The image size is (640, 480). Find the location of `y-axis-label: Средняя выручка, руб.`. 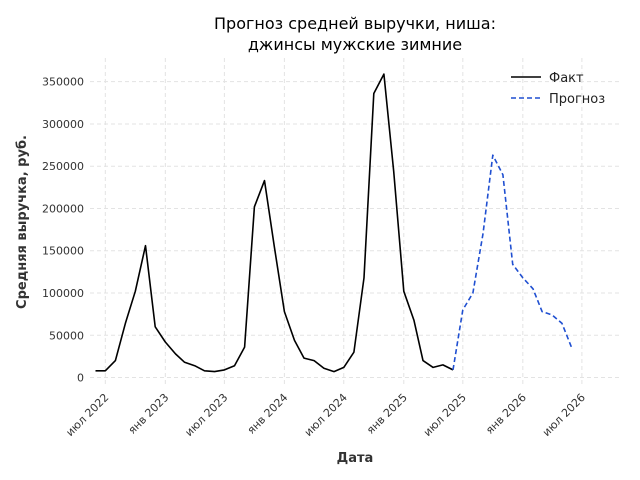

y-axis-label: Средняя выручка, руб. is located at coordinates (22, 222).